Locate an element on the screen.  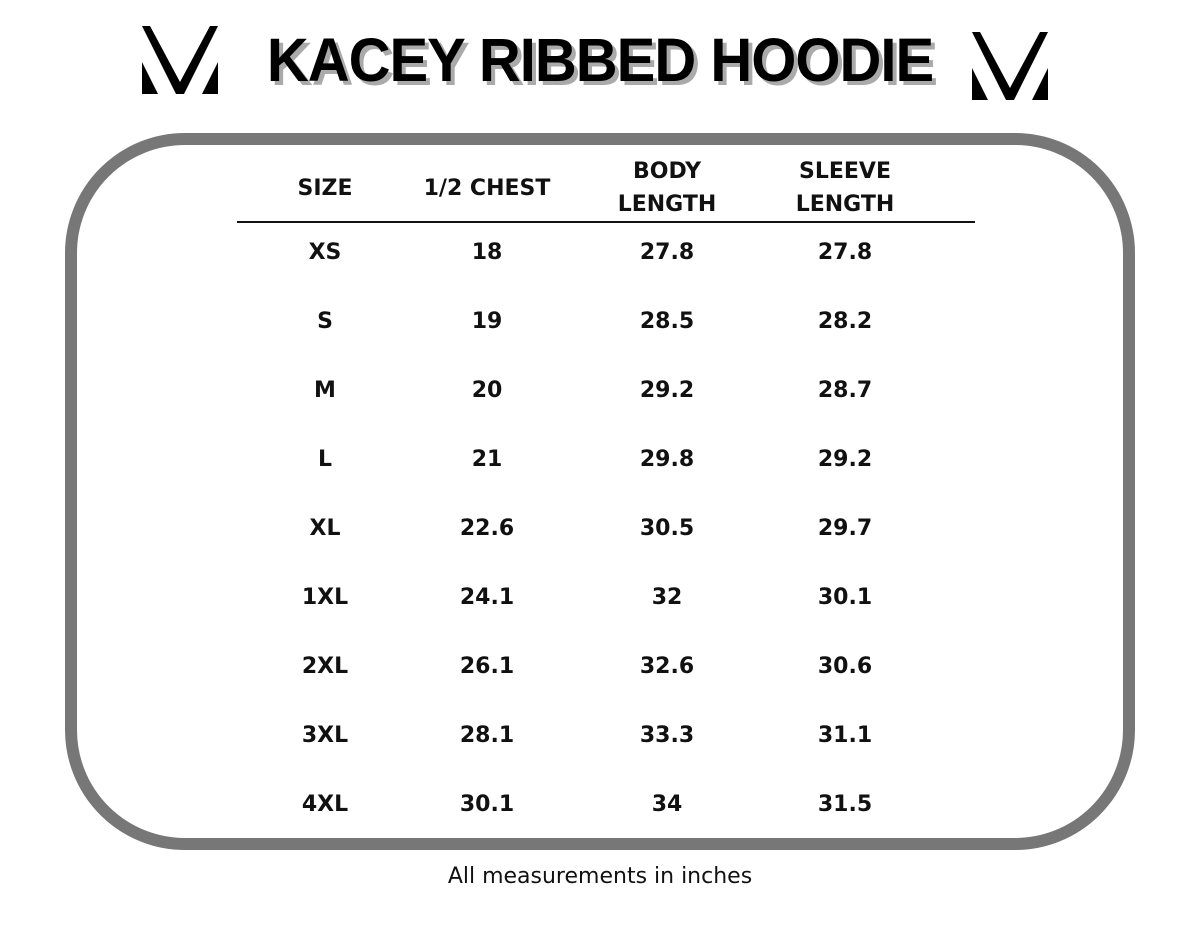
page-title: KACEY RIBBED HOODIE is located at coordinates (600, 60).